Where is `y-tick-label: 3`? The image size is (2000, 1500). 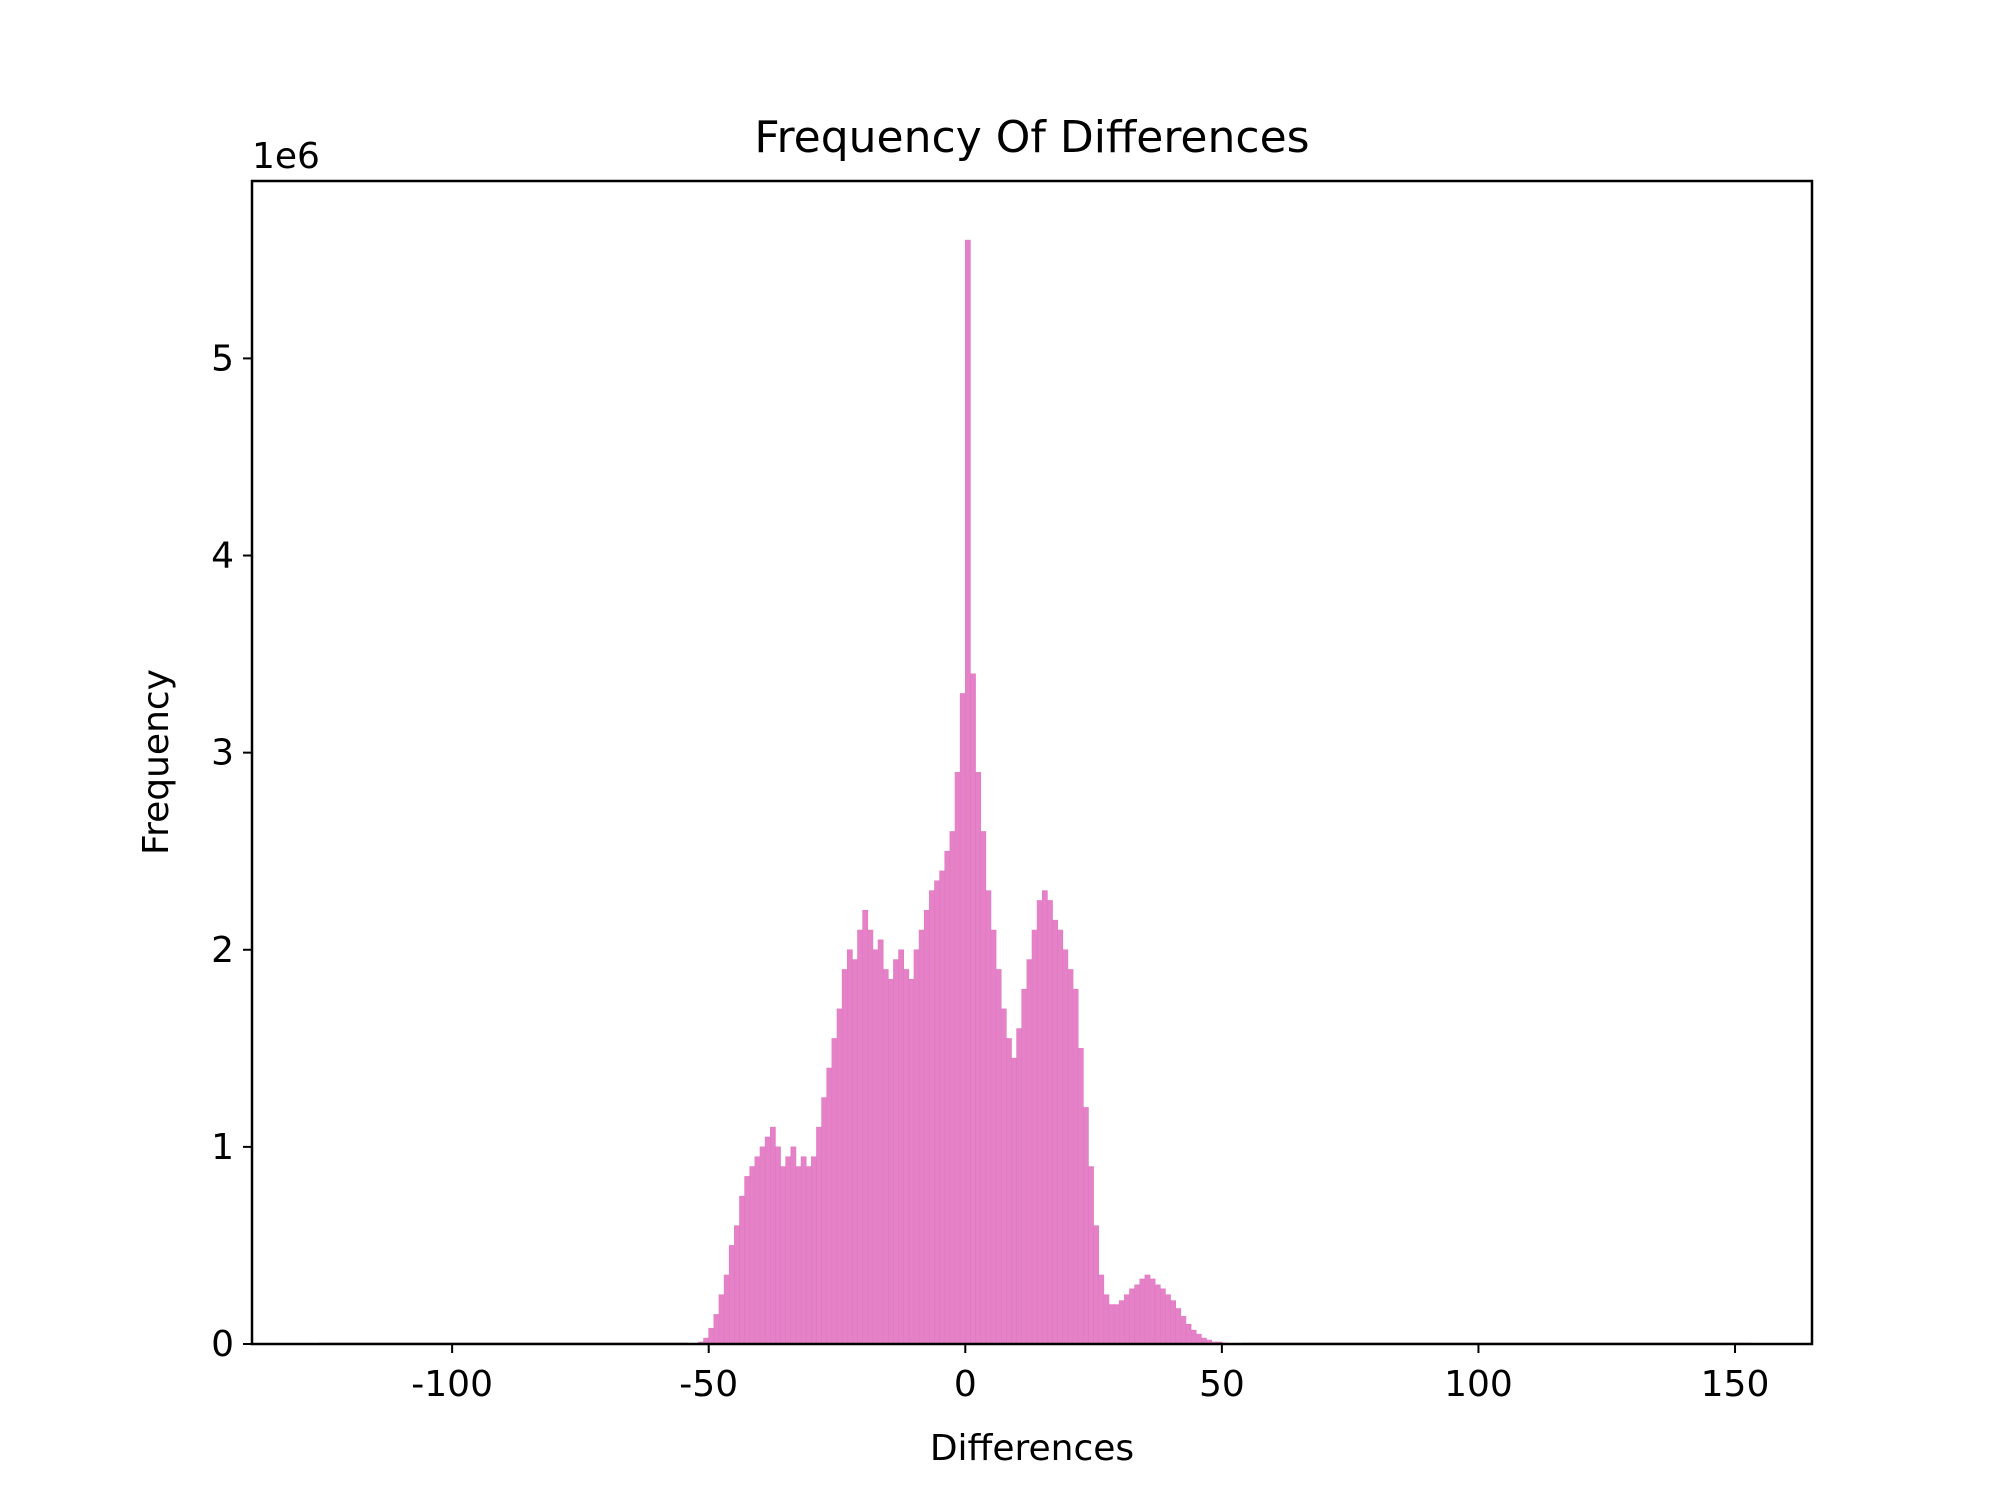 y-tick-label: 3 is located at coordinates (222, 753).